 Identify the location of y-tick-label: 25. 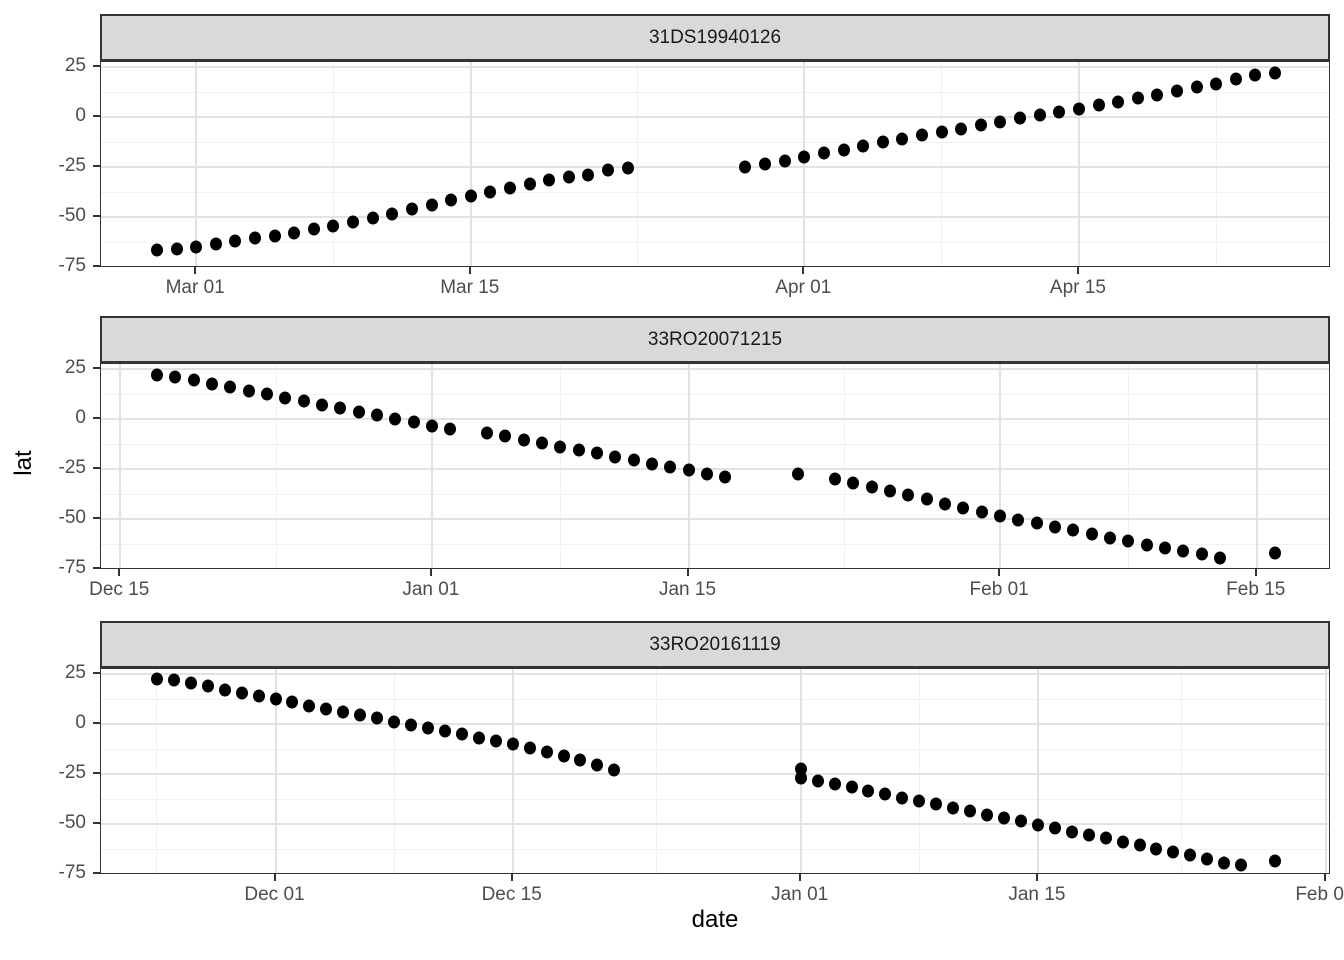
(75, 65).